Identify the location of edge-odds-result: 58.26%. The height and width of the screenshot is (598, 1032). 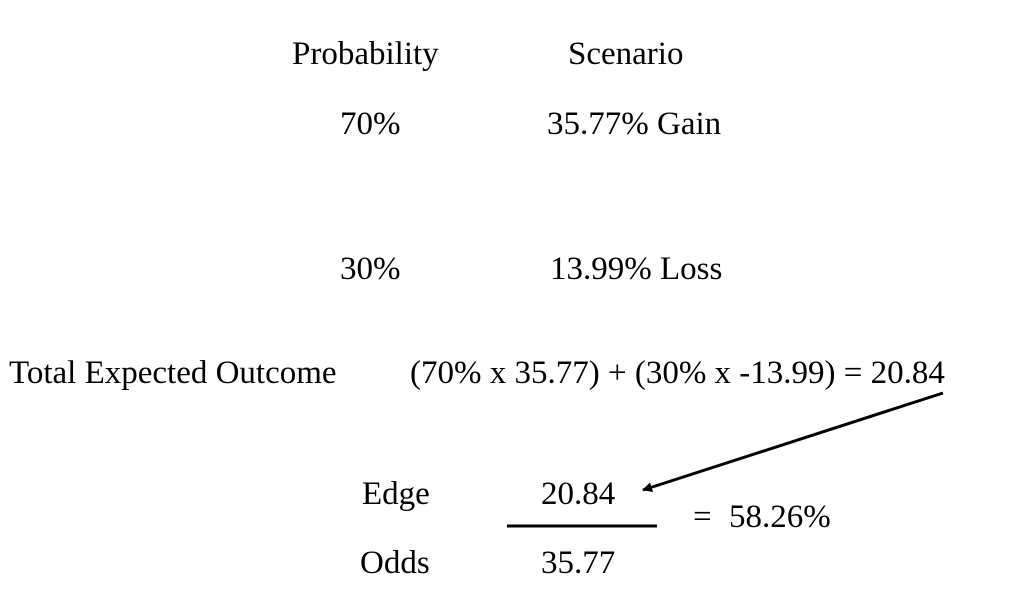
(780, 517).